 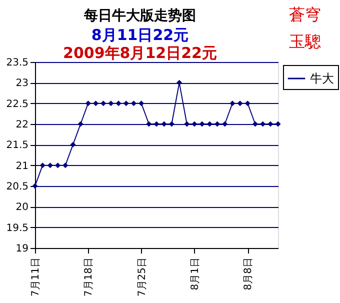 What do you see at coordinates (17, 146) in the screenshot?
I see `y-tick-label: 21.5` at bounding box center [17, 146].